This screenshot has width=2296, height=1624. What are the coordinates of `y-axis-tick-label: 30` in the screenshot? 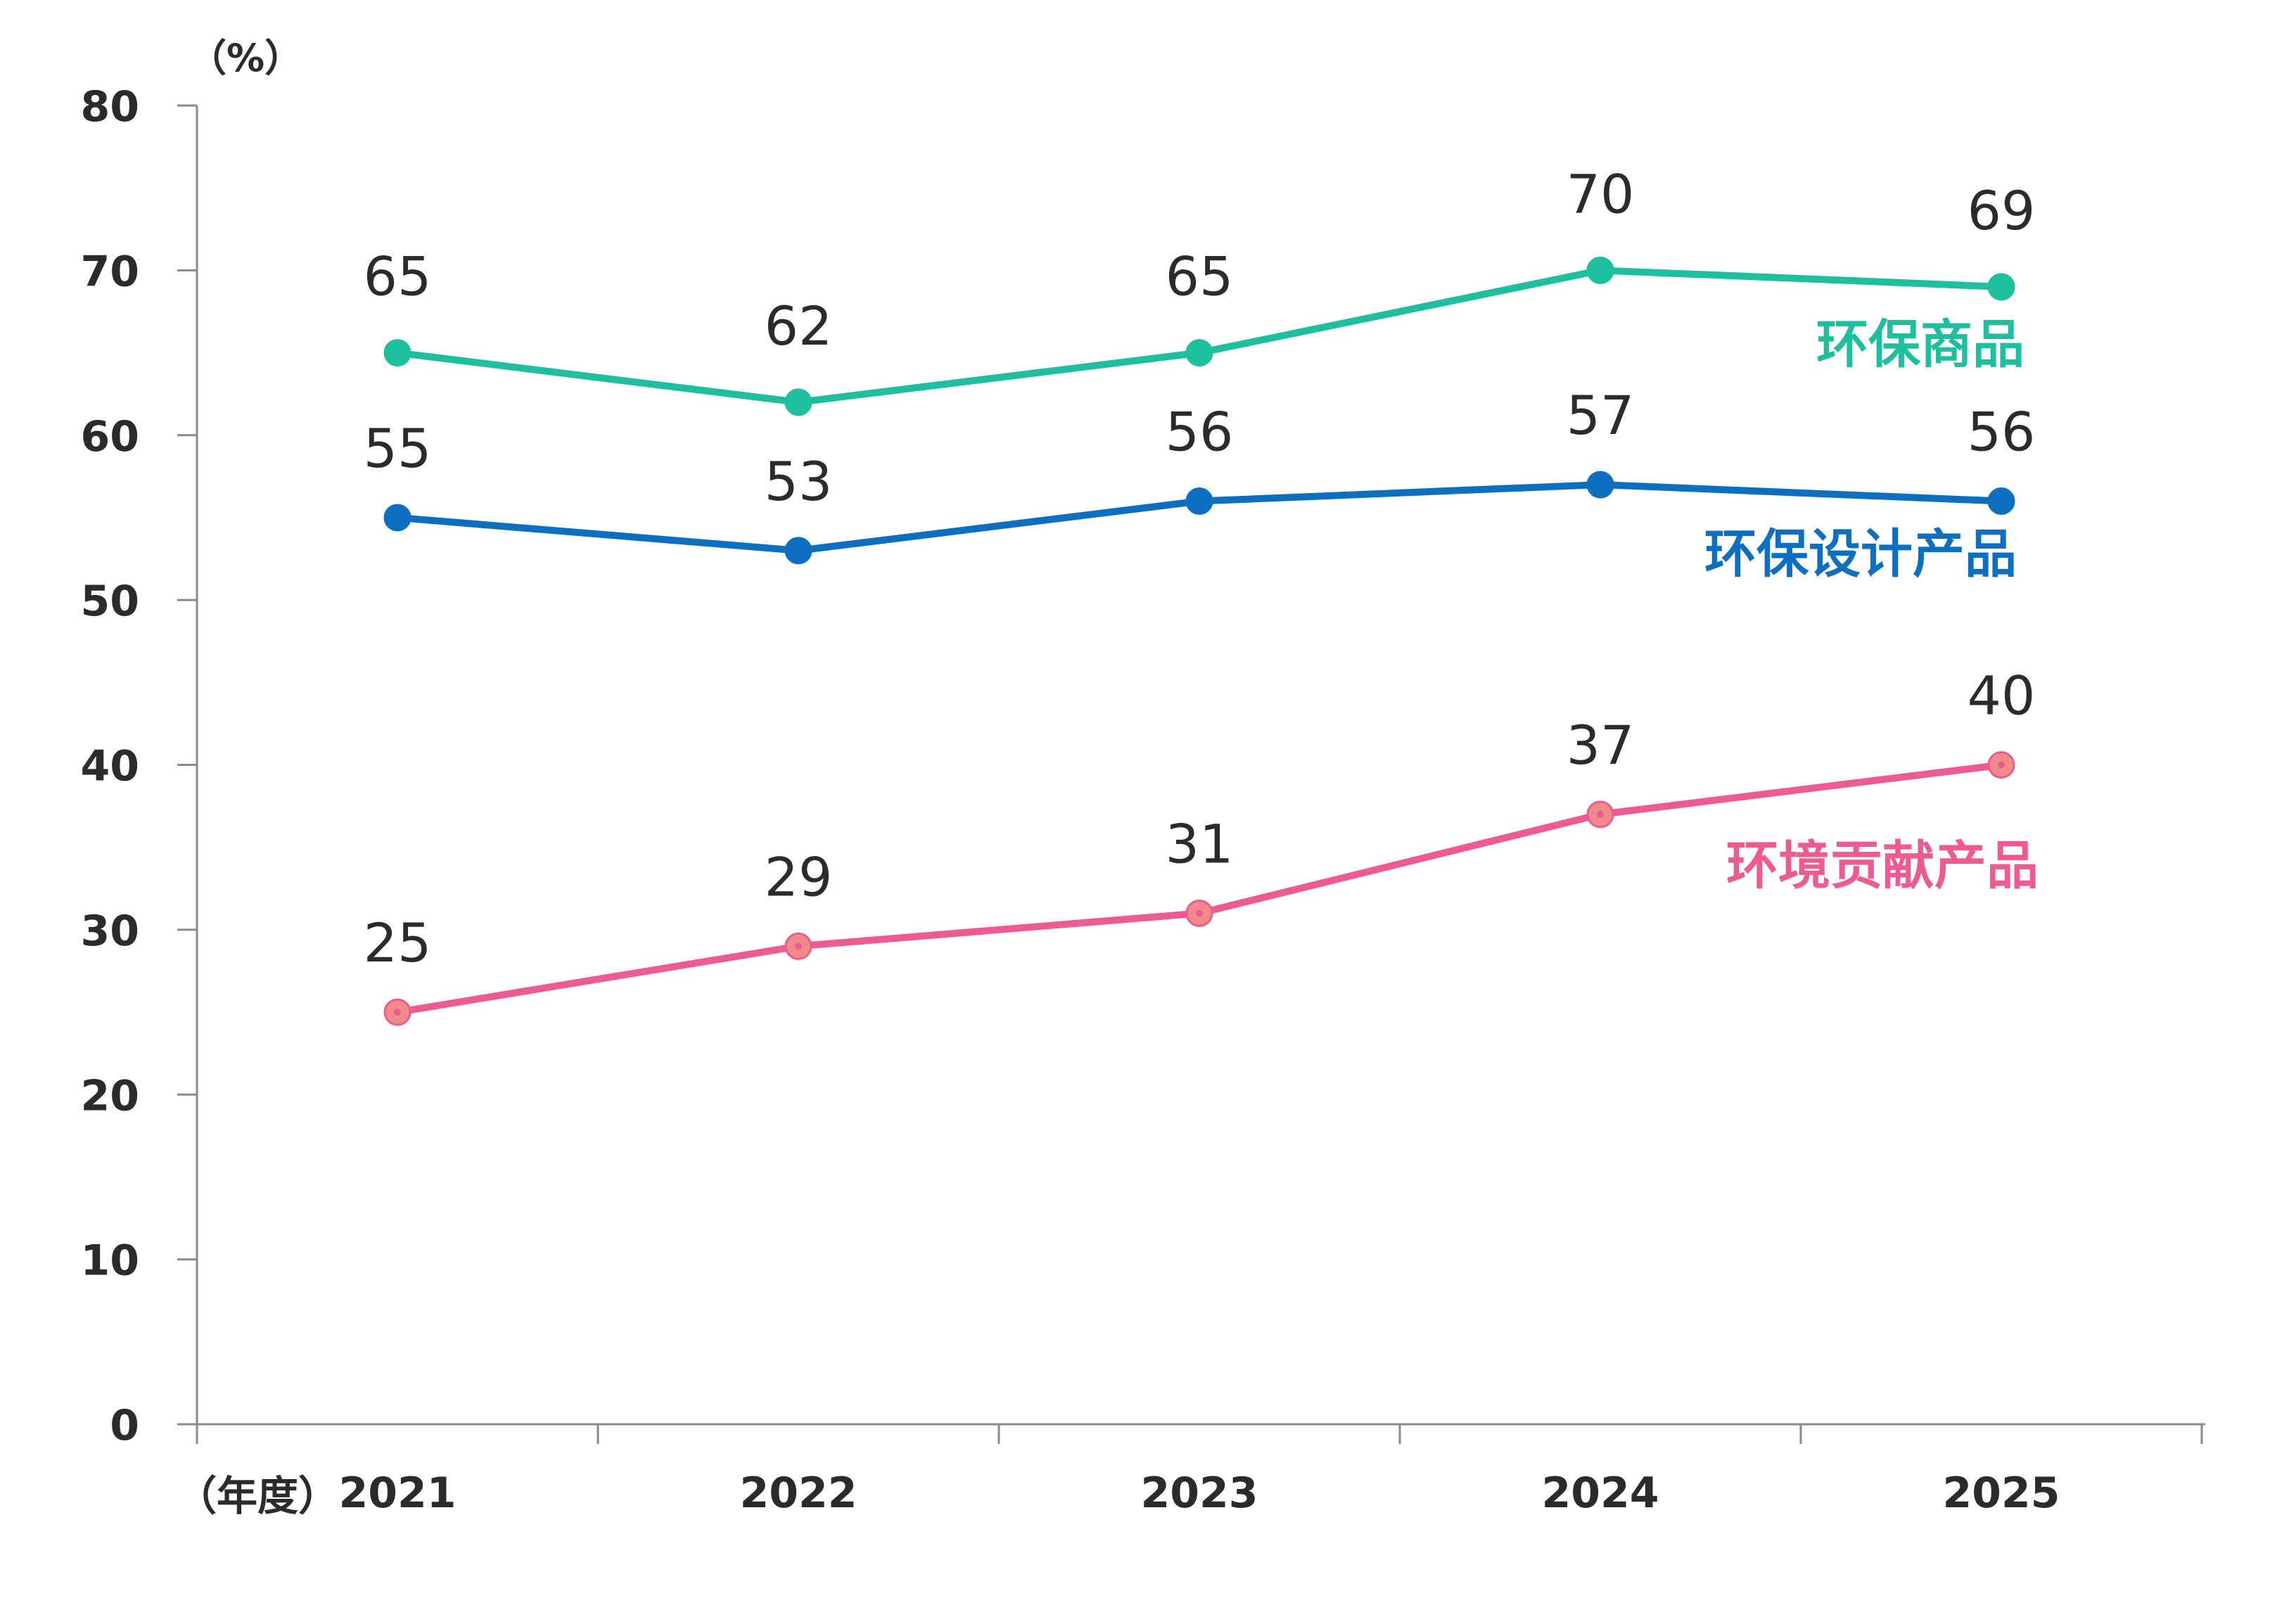 It's located at (111, 931).